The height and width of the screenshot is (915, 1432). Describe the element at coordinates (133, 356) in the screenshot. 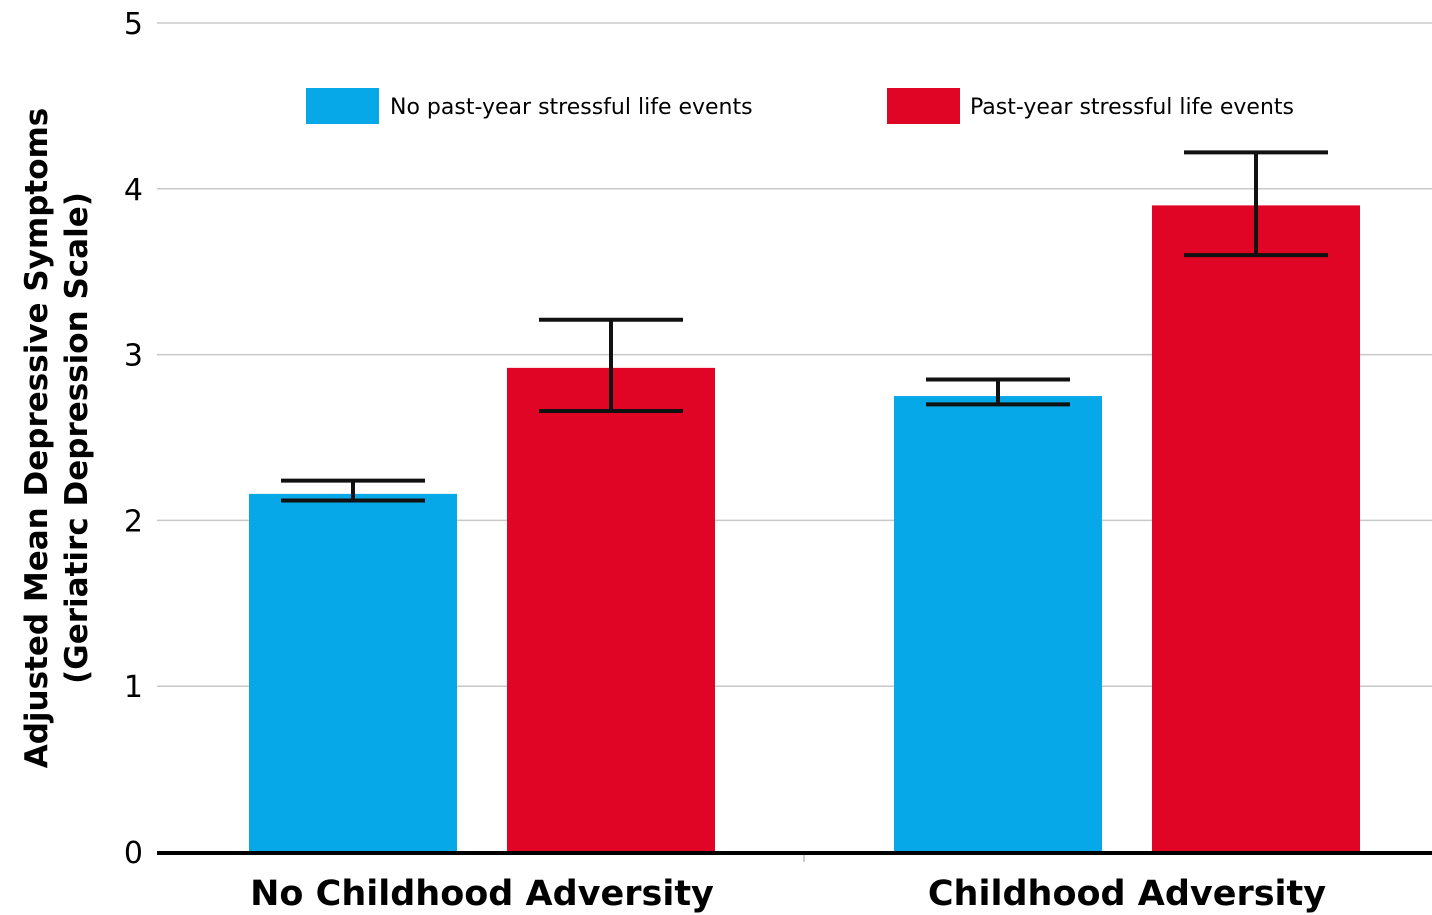

I see `y-tick-label-3: 3` at that location.